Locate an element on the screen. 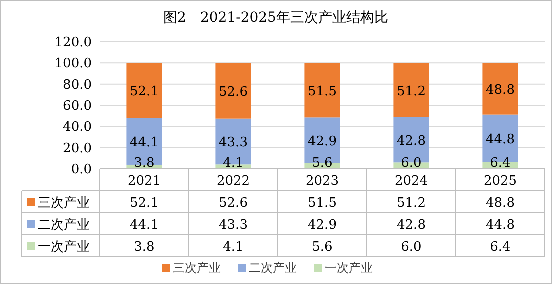 The width and height of the screenshot is (552, 284). text: 44.1 is located at coordinates (144, 143).